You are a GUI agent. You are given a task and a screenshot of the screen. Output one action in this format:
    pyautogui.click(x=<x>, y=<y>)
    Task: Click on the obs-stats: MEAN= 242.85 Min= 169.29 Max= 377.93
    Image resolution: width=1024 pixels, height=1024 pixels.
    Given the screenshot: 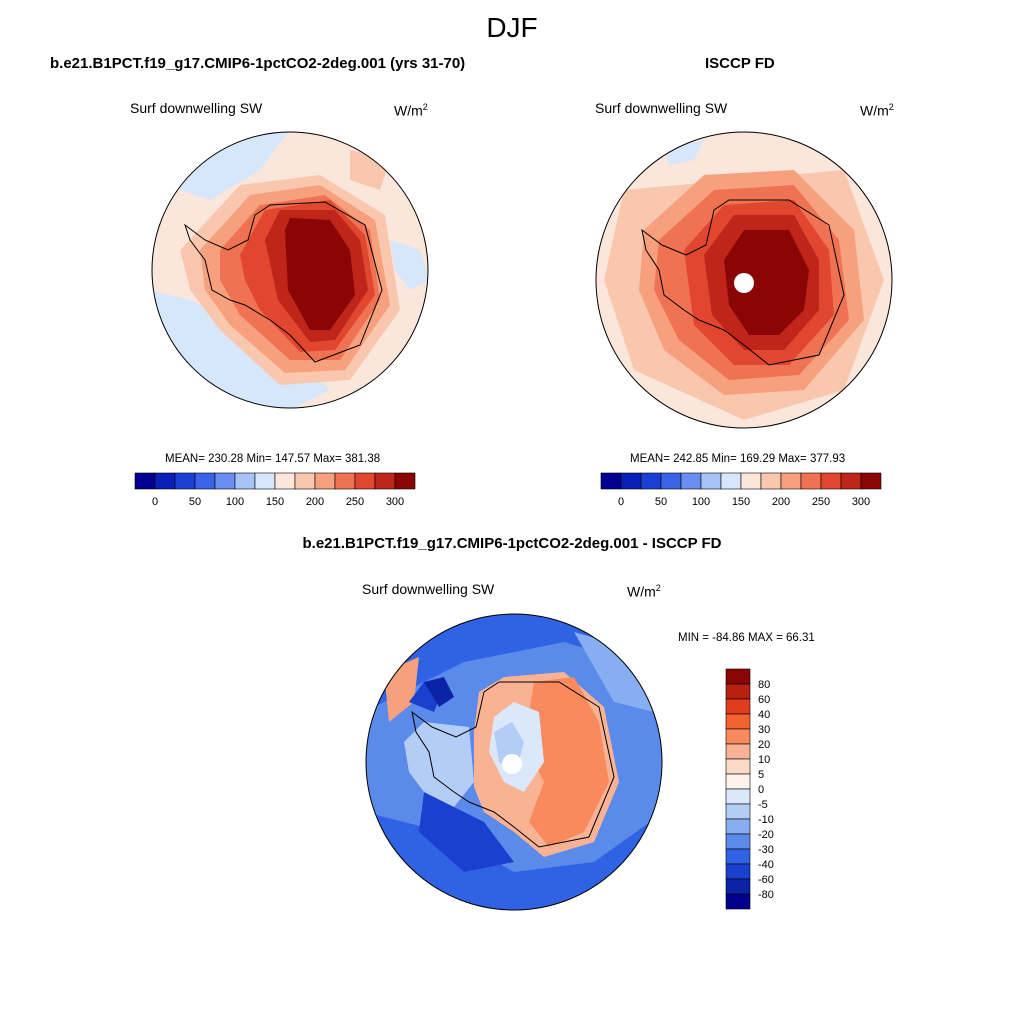 What is the action you would take?
    pyautogui.click(x=738, y=459)
    